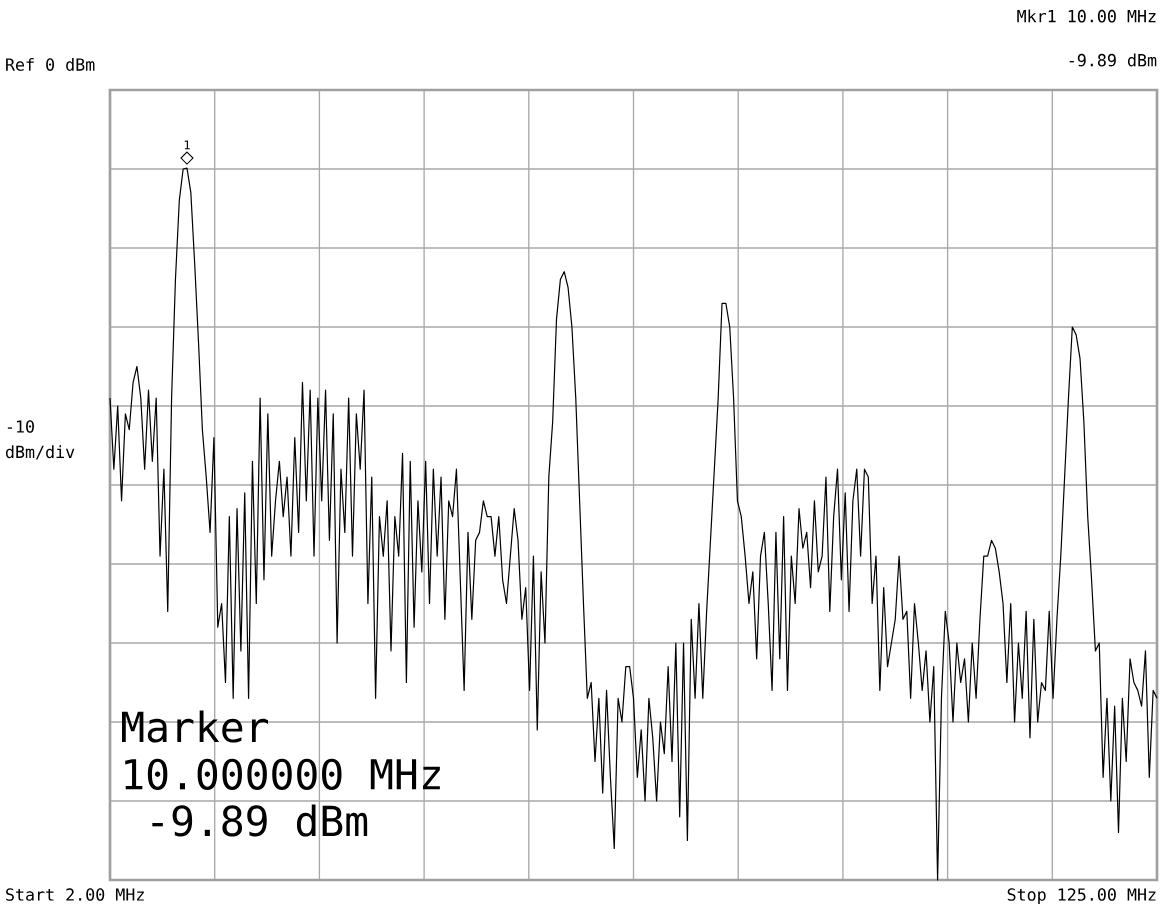 This screenshot has width=1168, height=920. I want to click on text: Ref 0 dBm, so click(50, 64).